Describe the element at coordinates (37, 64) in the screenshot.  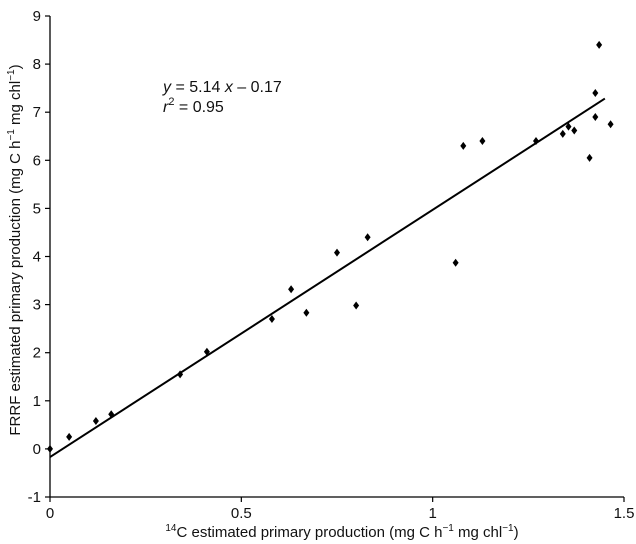
I see `y-tick-label: 8` at that location.